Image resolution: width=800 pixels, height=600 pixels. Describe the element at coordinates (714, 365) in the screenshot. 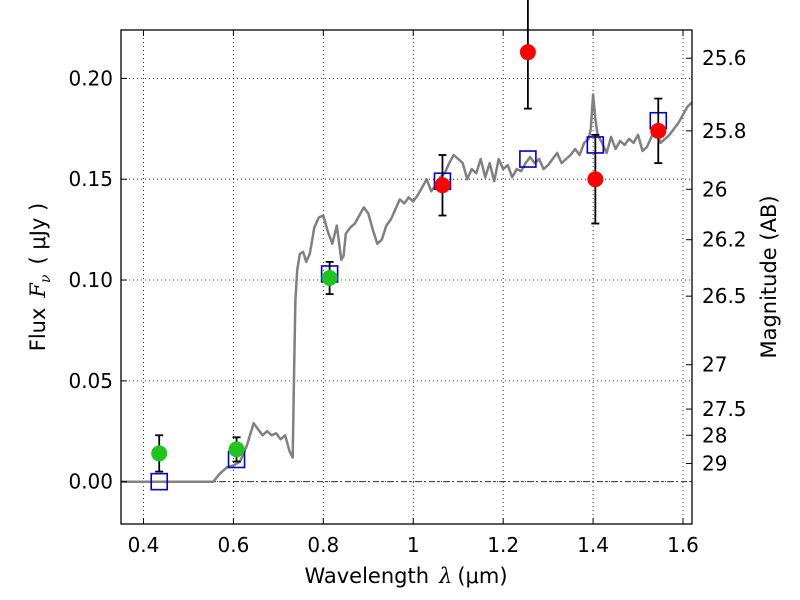

I see `y2-tick-label: 27` at that location.